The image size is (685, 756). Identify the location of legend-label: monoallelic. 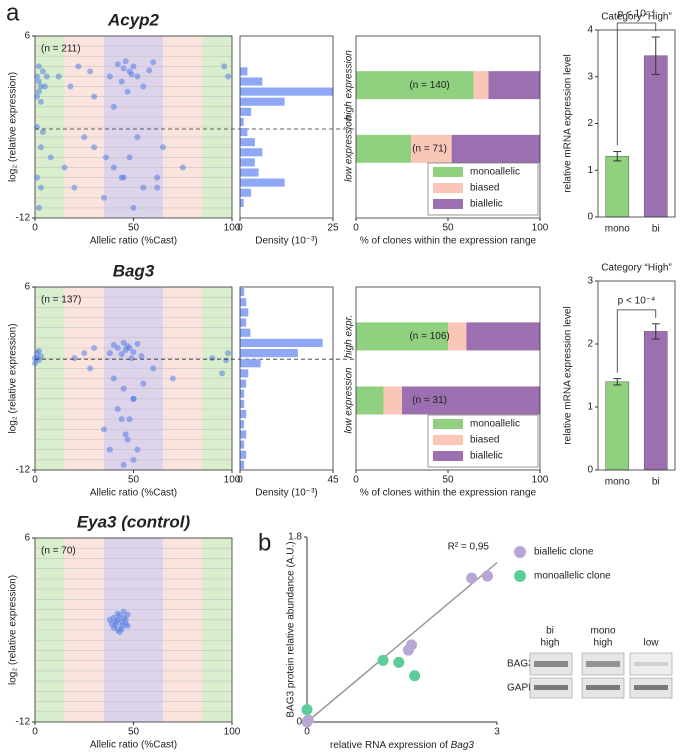
(495, 172).